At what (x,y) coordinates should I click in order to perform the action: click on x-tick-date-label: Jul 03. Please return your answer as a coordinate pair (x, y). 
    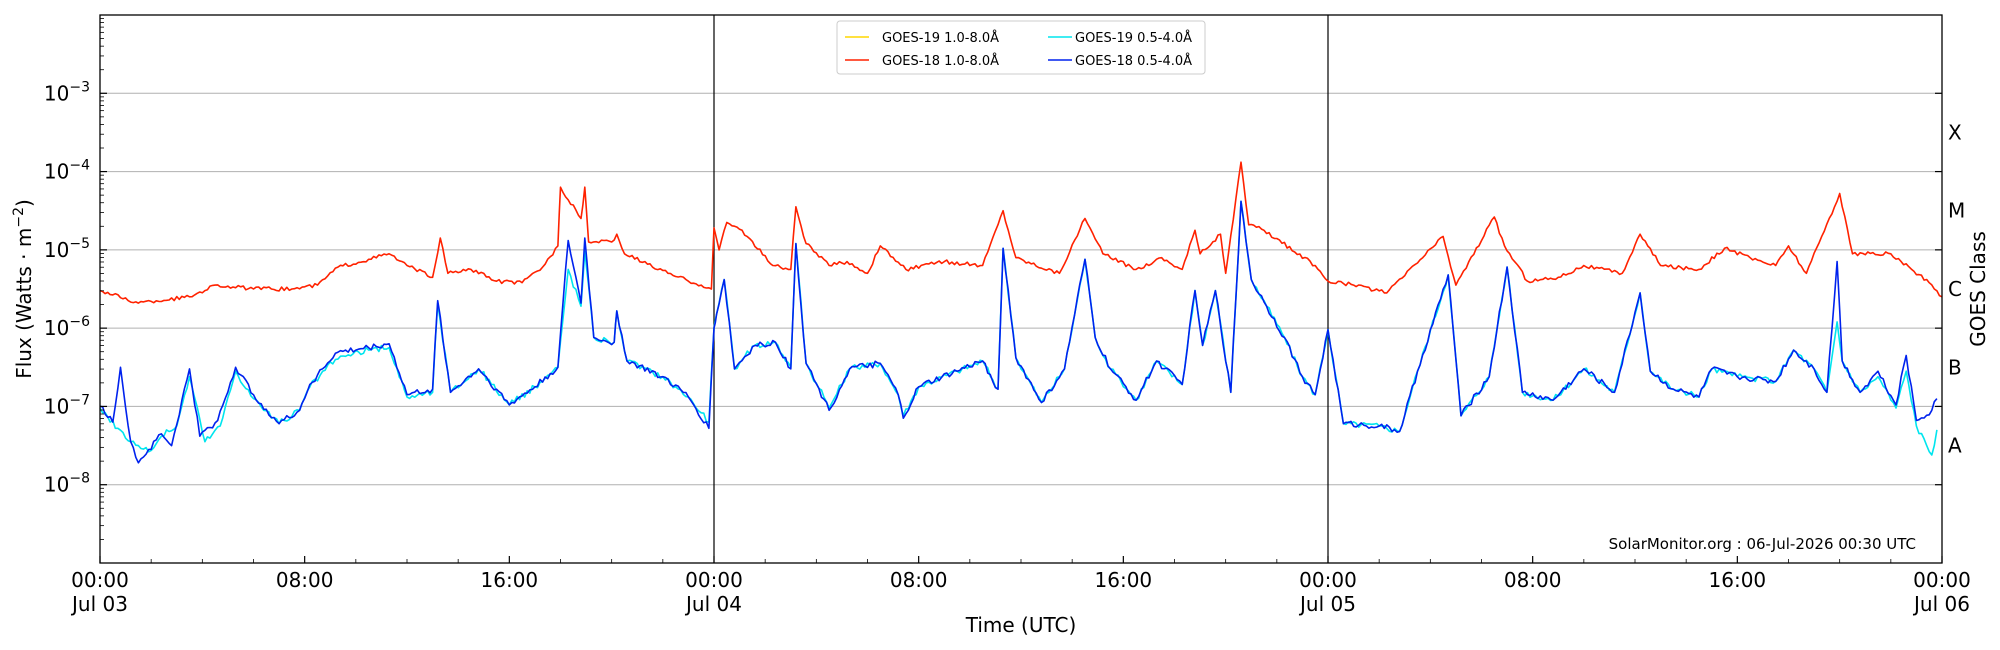
    Looking at the image, I should click on (99, 604).